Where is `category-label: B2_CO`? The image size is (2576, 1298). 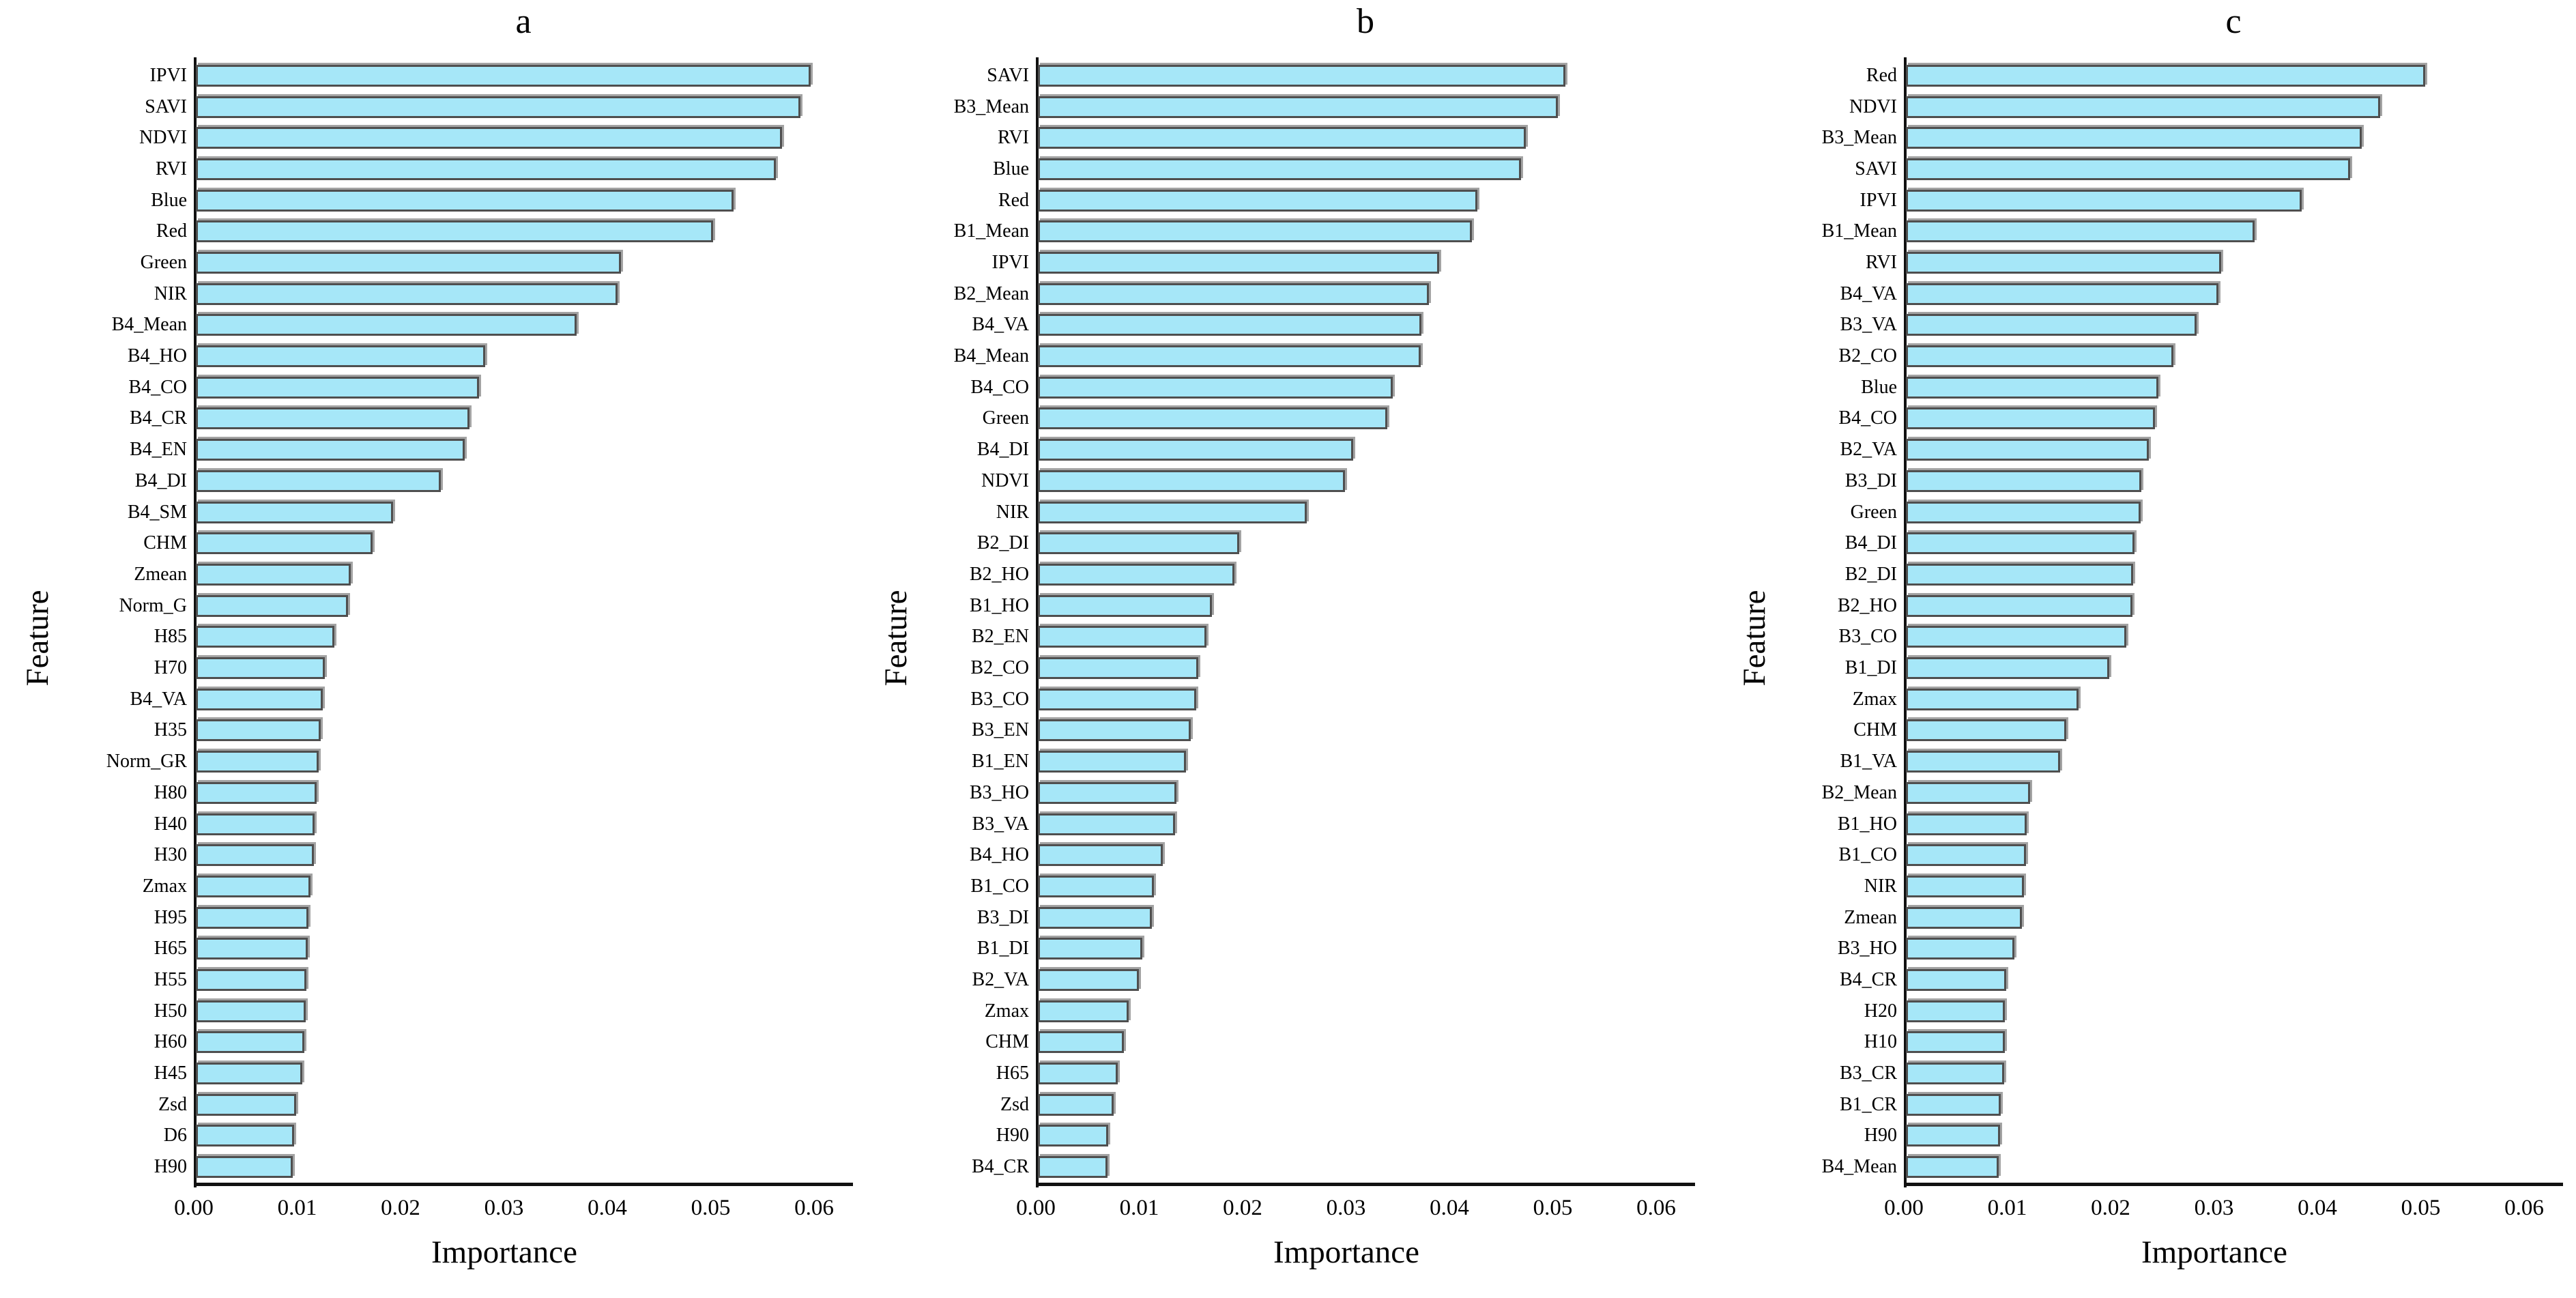 category-label: B2_CO is located at coordinates (1867, 356).